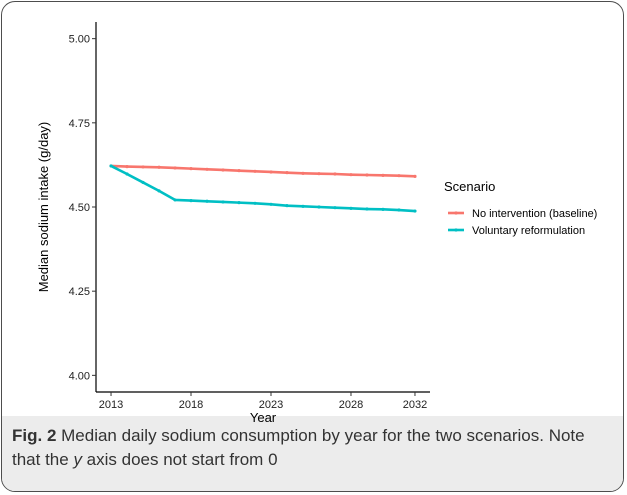 Image resolution: width=627 pixels, height=495 pixels. I want to click on caption-label: Fig. 2, so click(34, 435).